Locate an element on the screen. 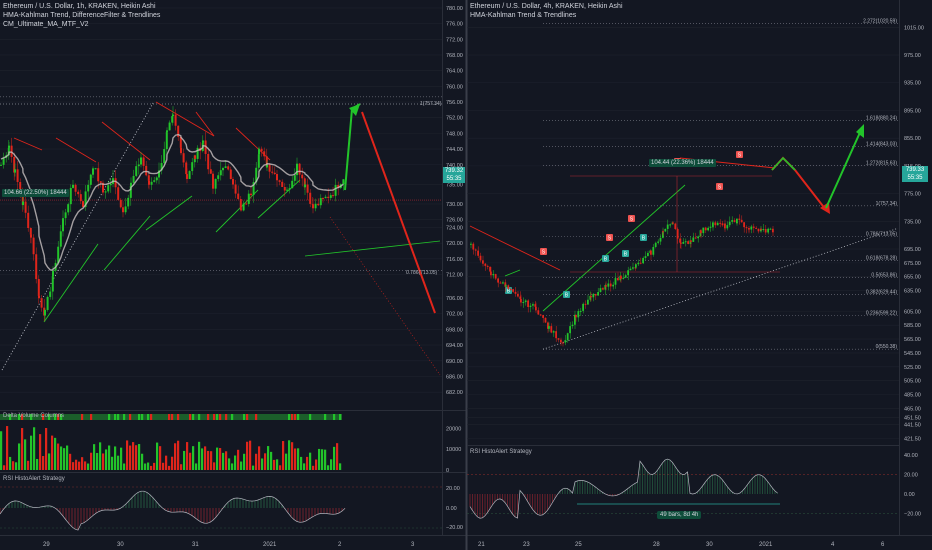 The height and width of the screenshot is (550, 932). measure-label: 49 bars, 8d 4h is located at coordinates (679, 515).